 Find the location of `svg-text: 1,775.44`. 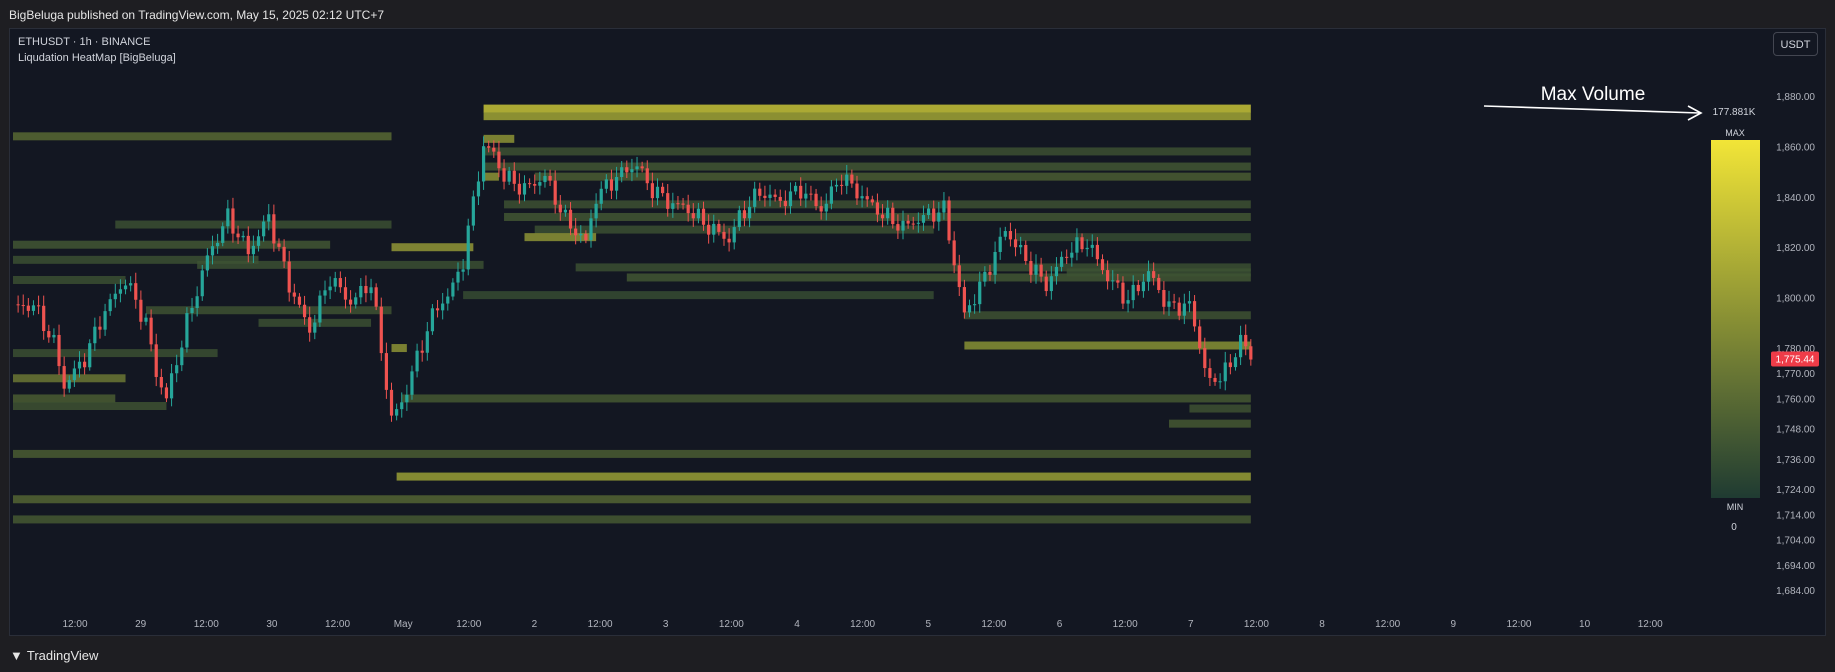

svg-text: 1,775.44 is located at coordinates (1795, 360).